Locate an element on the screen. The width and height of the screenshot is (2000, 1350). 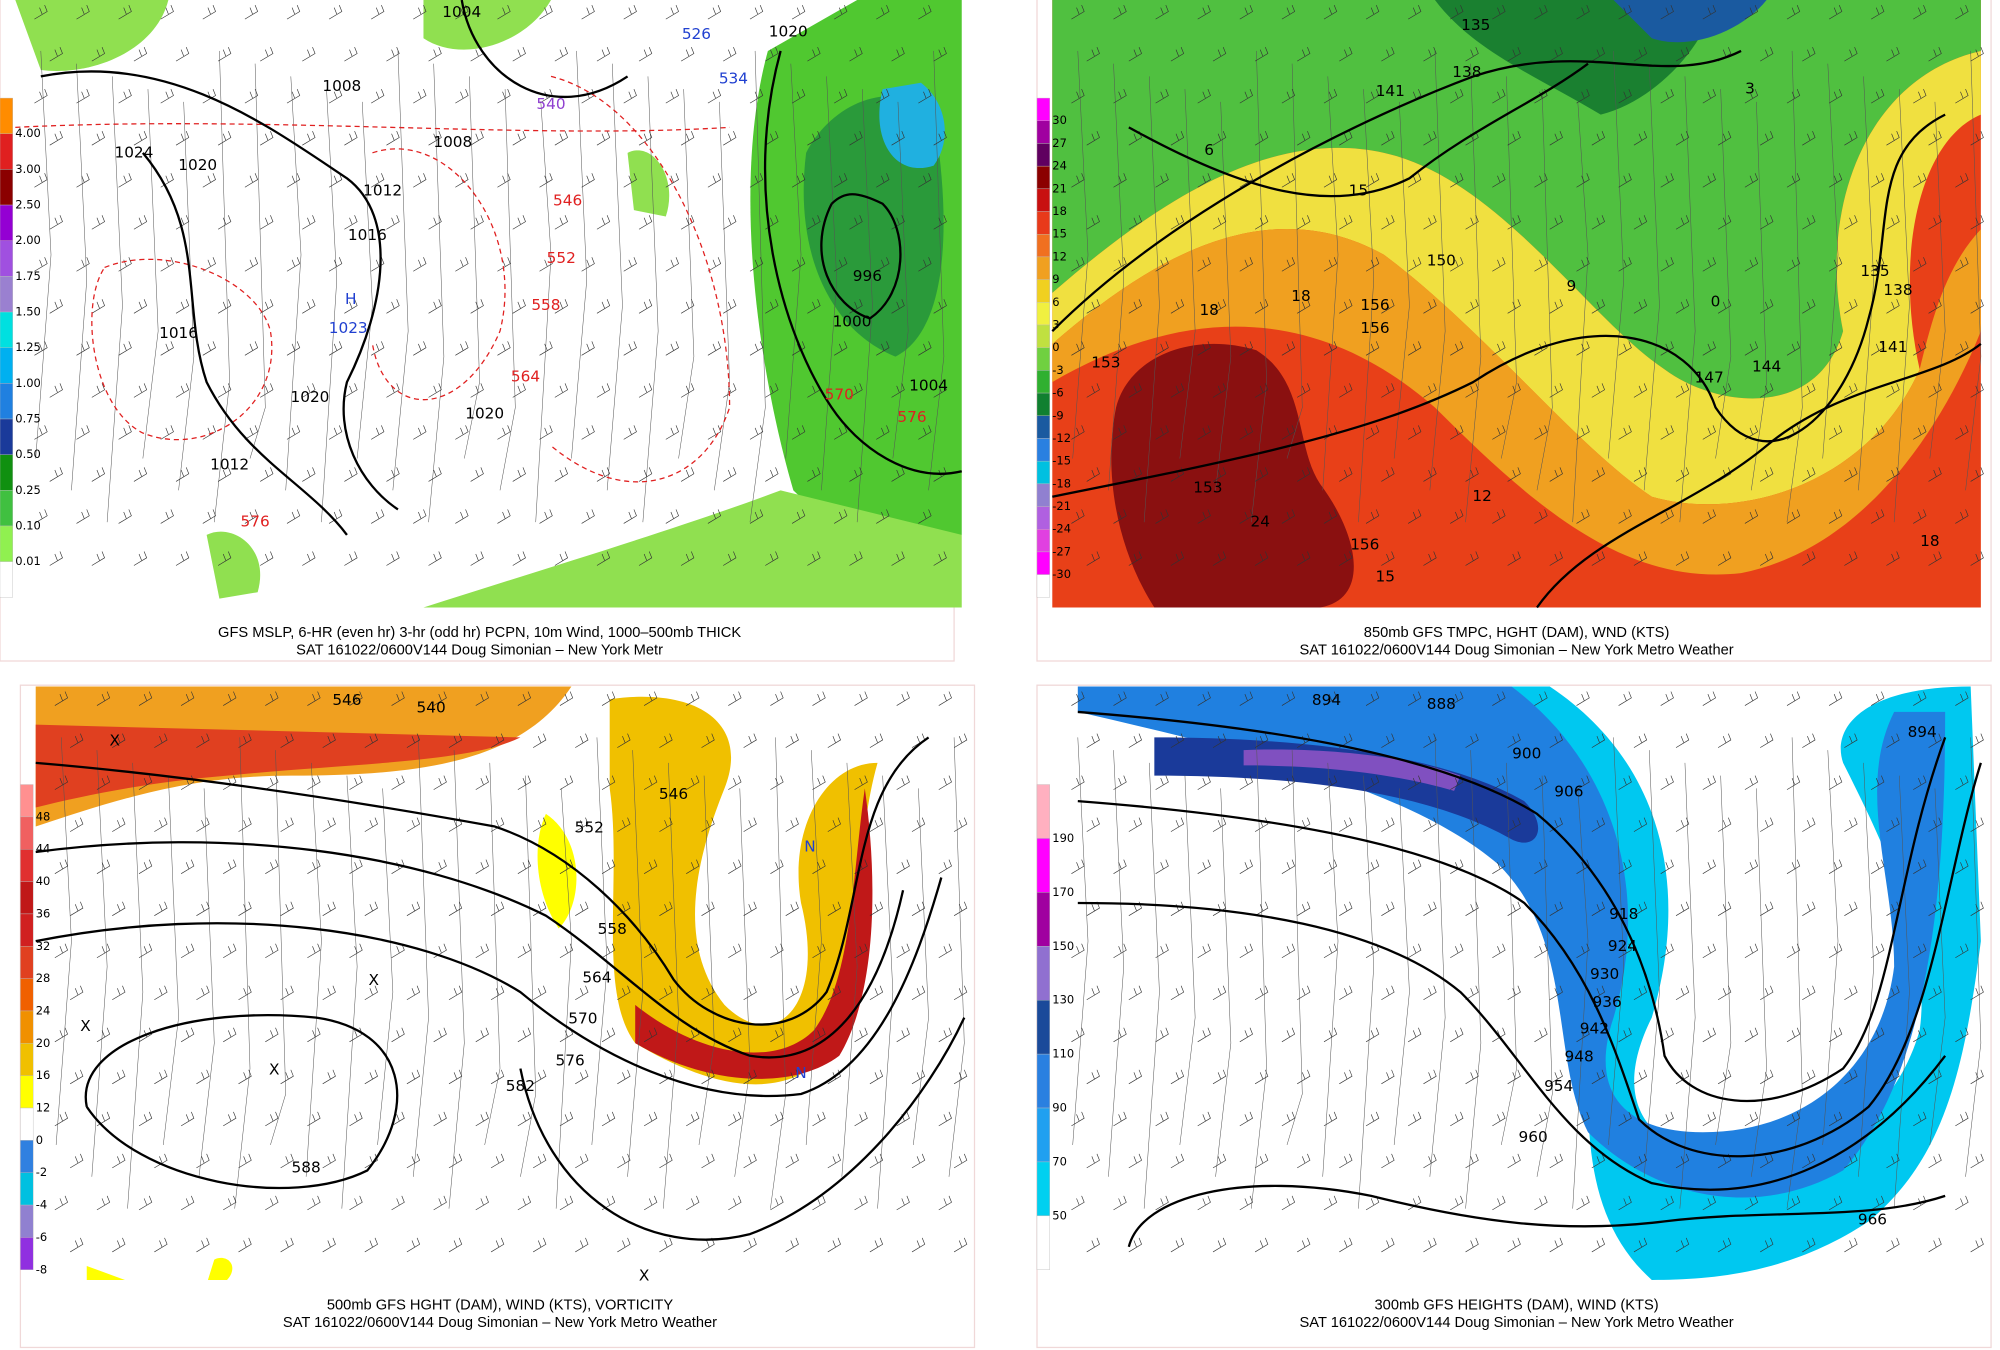
contour-label: 0 is located at coordinates (1716, 301).